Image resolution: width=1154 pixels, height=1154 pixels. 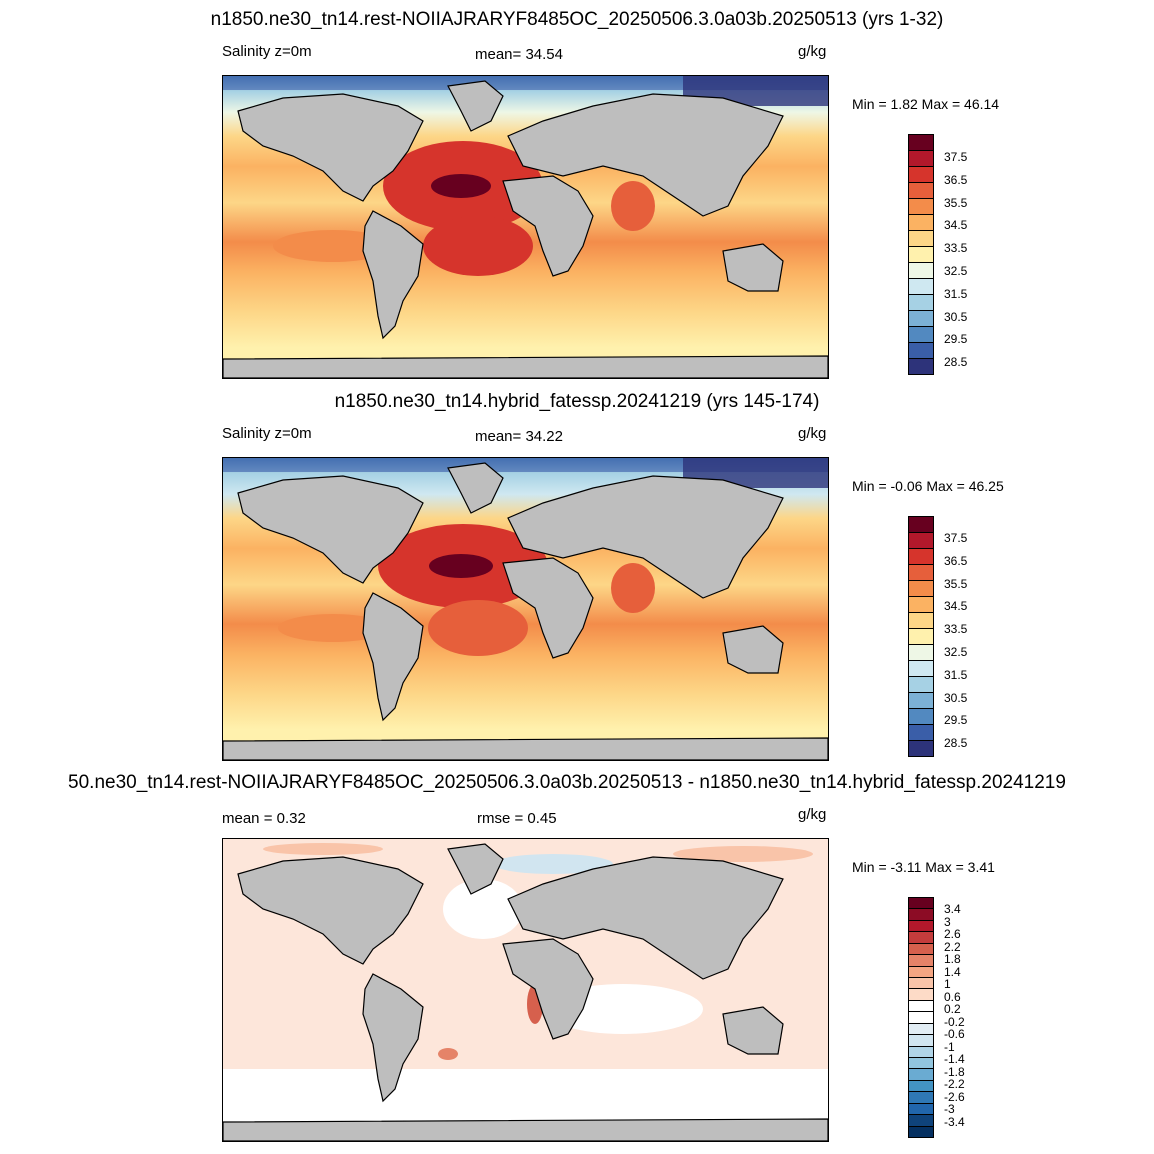 I want to click on panel2-map, so click(x=525, y=609).